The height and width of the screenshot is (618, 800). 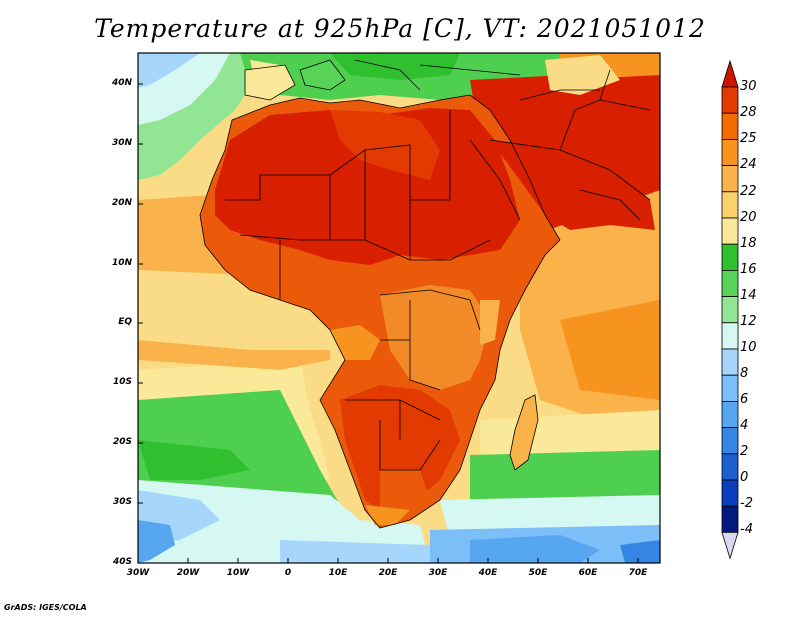 I want to click on colorbar-label: 10, so click(x=748, y=347).